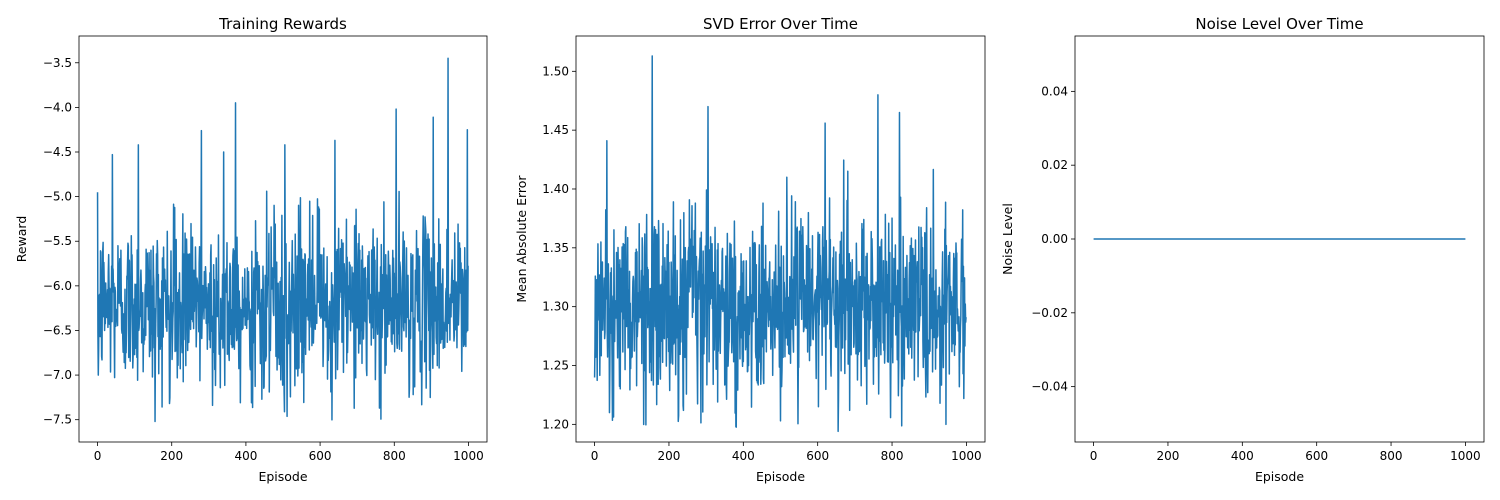 Image resolution: width=1500 pixels, height=500 pixels. I want to click on y-tick-label: −3.5, so click(57, 63).